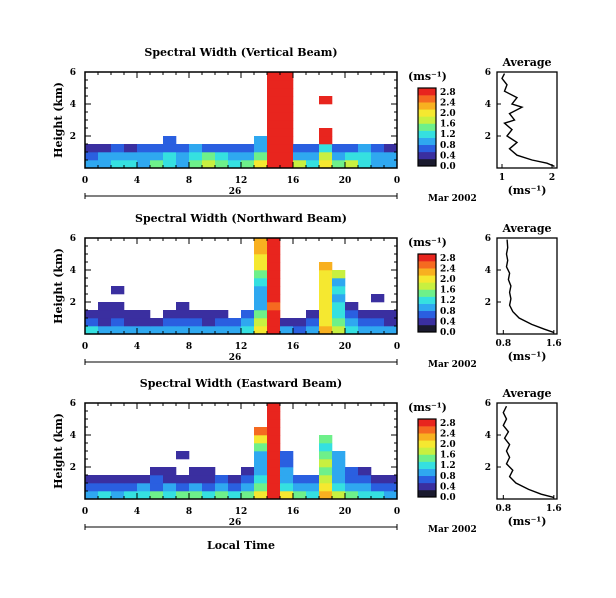 This screenshot has width=616, height=598. I want to click on x-tick-label: 16, so click(293, 181).